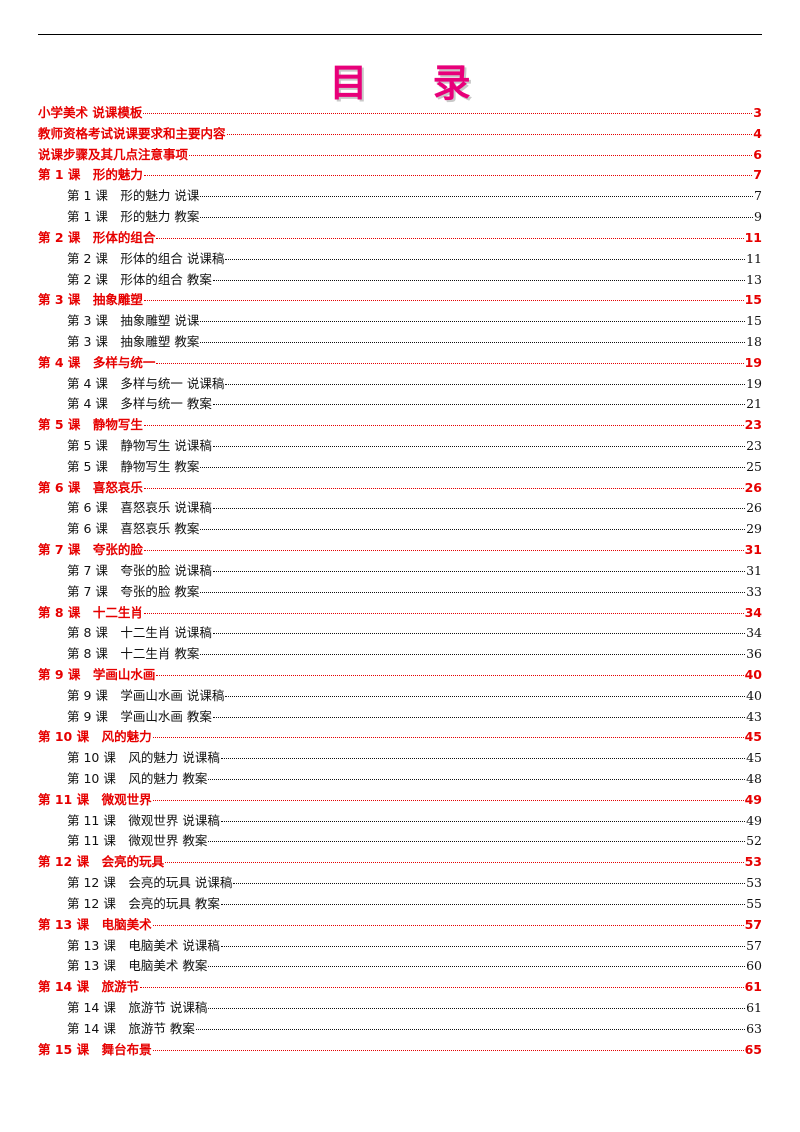  I want to click on toc-chapter-entry: 第 5 课 静物写生 23, so click(400, 425).